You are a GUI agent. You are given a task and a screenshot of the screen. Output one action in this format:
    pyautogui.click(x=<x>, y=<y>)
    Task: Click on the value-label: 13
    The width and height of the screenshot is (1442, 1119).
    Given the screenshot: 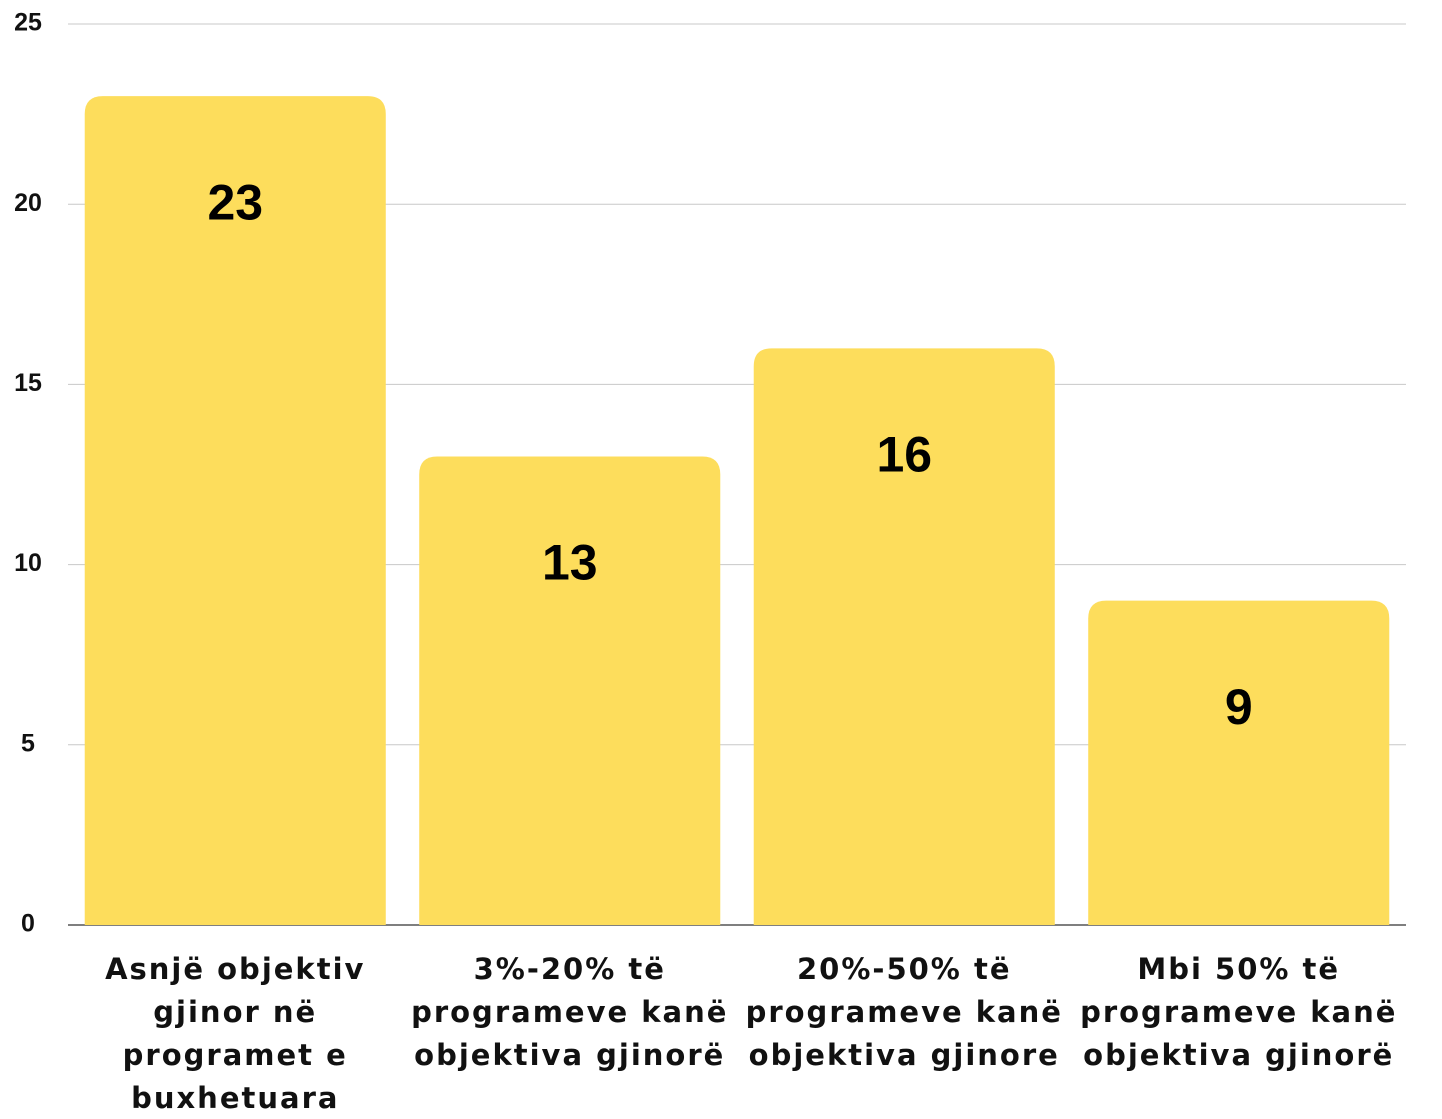 What is the action you would take?
    pyautogui.click(x=570, y=563)
    